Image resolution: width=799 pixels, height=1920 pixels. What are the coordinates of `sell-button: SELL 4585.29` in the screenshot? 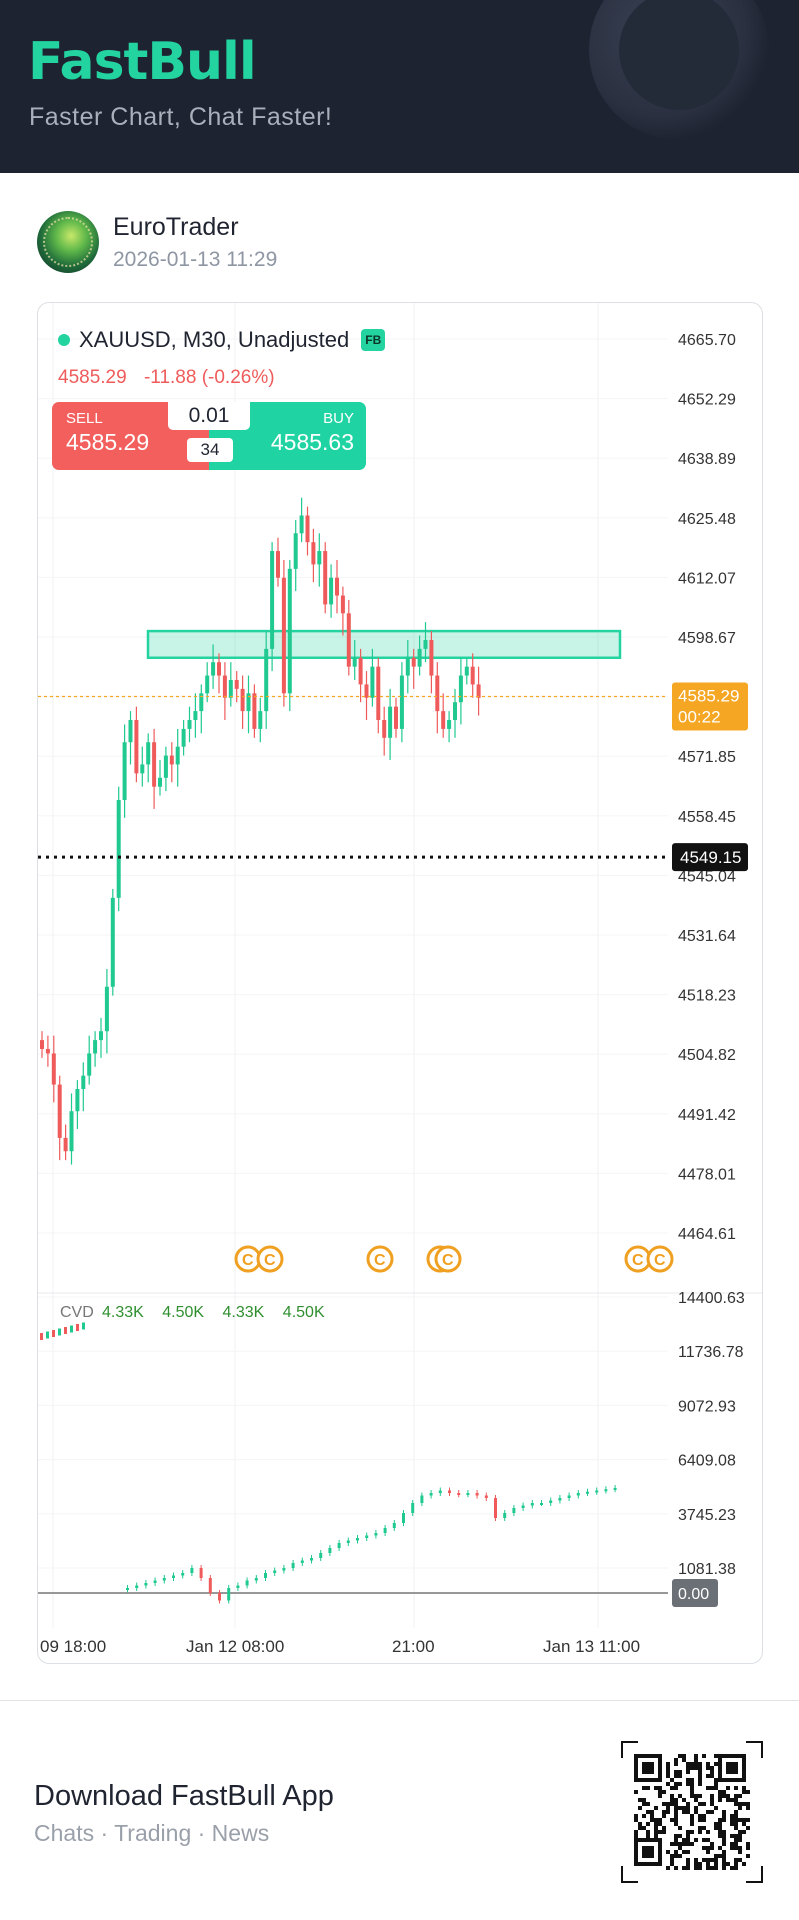 It's located at (130, 436).